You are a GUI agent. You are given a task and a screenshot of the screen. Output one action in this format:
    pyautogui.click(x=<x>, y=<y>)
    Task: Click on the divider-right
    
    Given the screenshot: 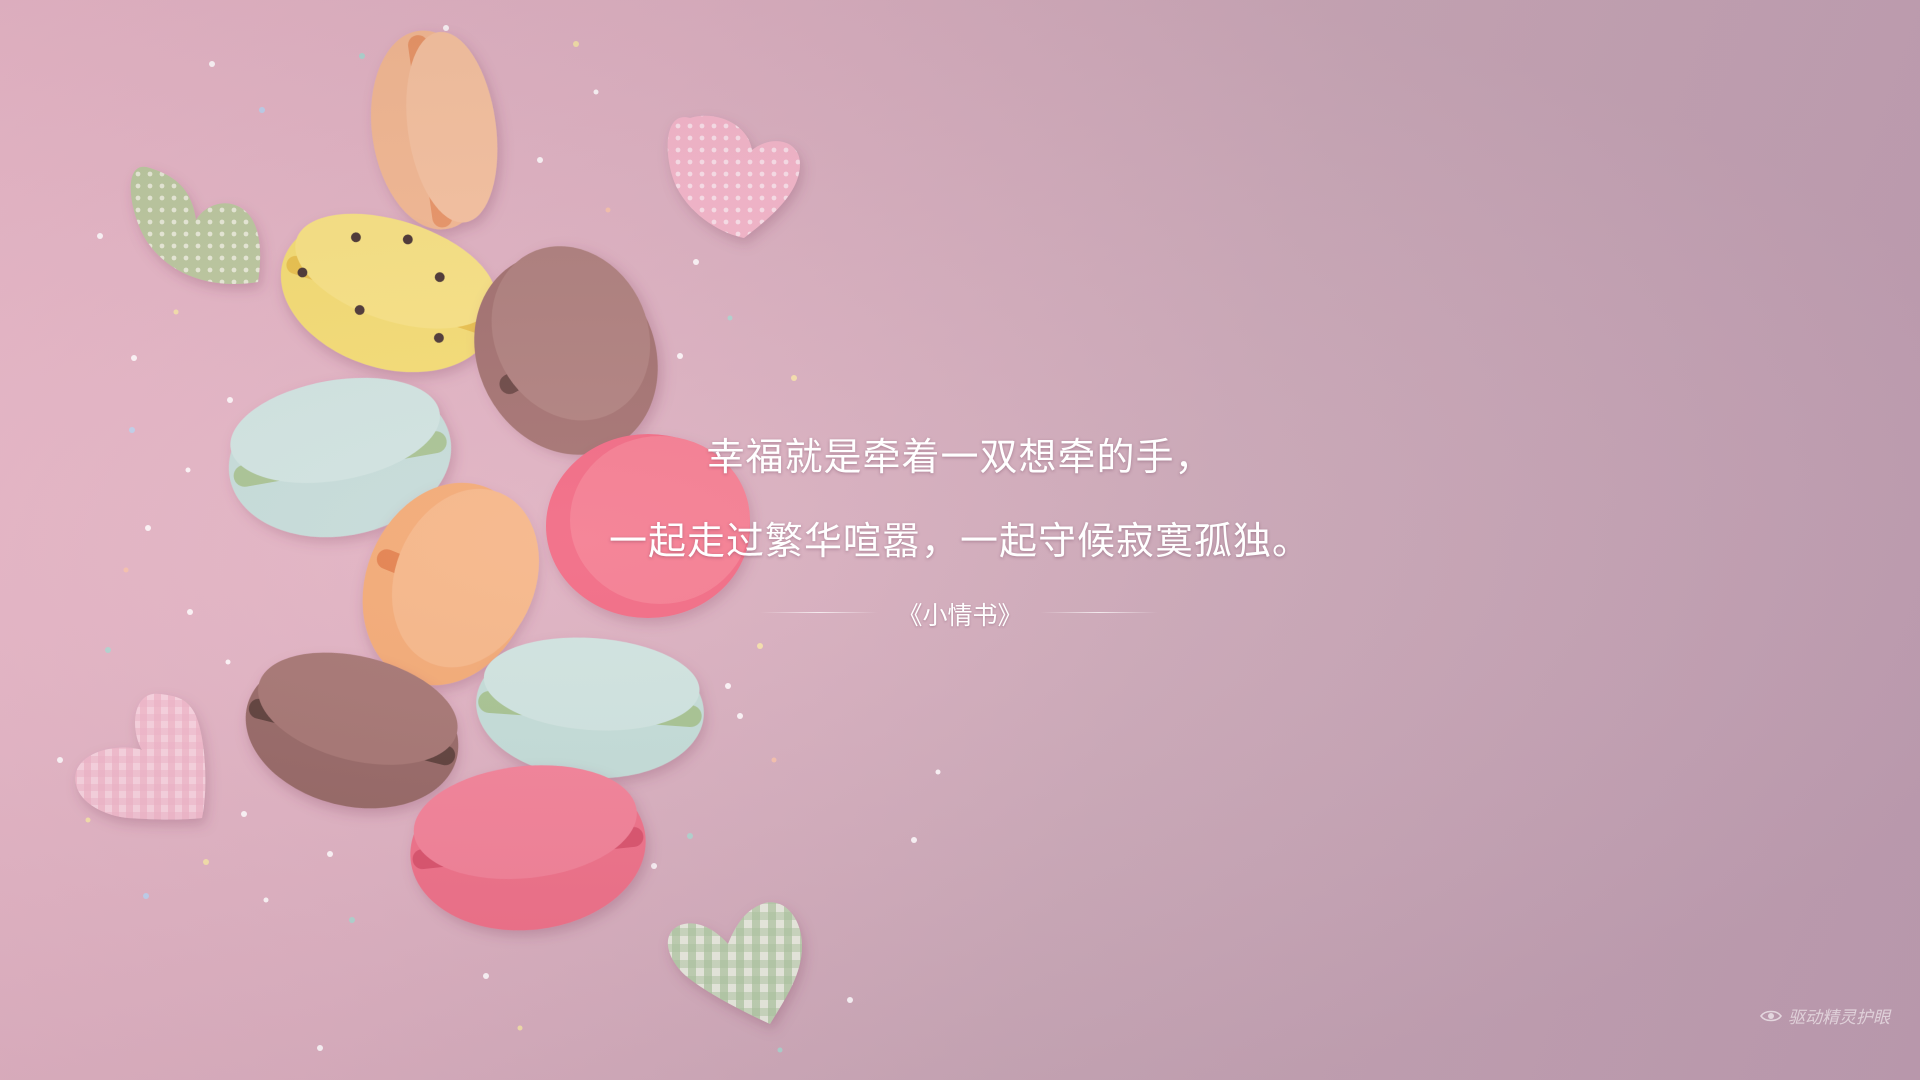 What is the action you would take?
    pyautogui.click(x=1099, y=612)
    